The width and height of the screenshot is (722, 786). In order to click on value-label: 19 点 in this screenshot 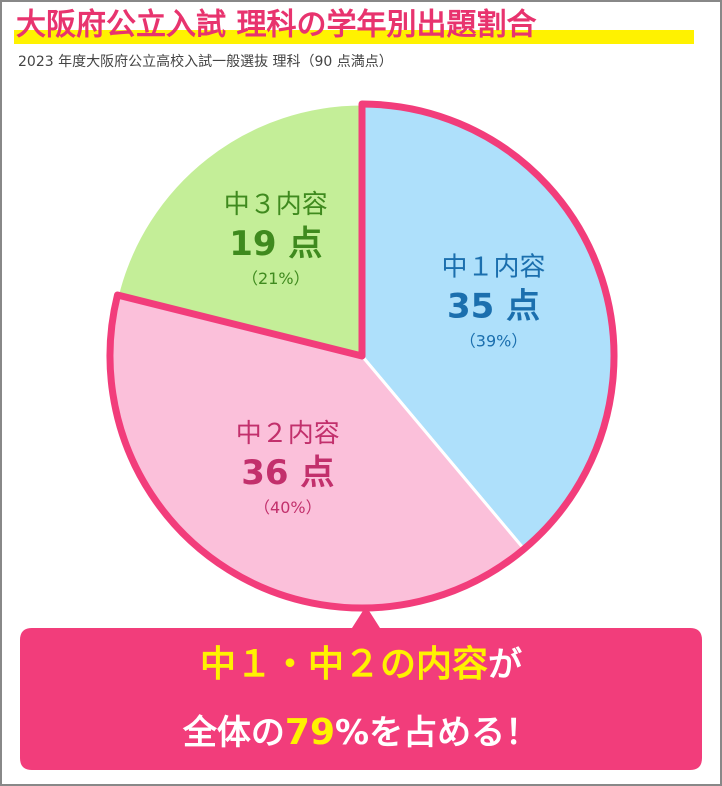, I will do `click(275, 244)`.